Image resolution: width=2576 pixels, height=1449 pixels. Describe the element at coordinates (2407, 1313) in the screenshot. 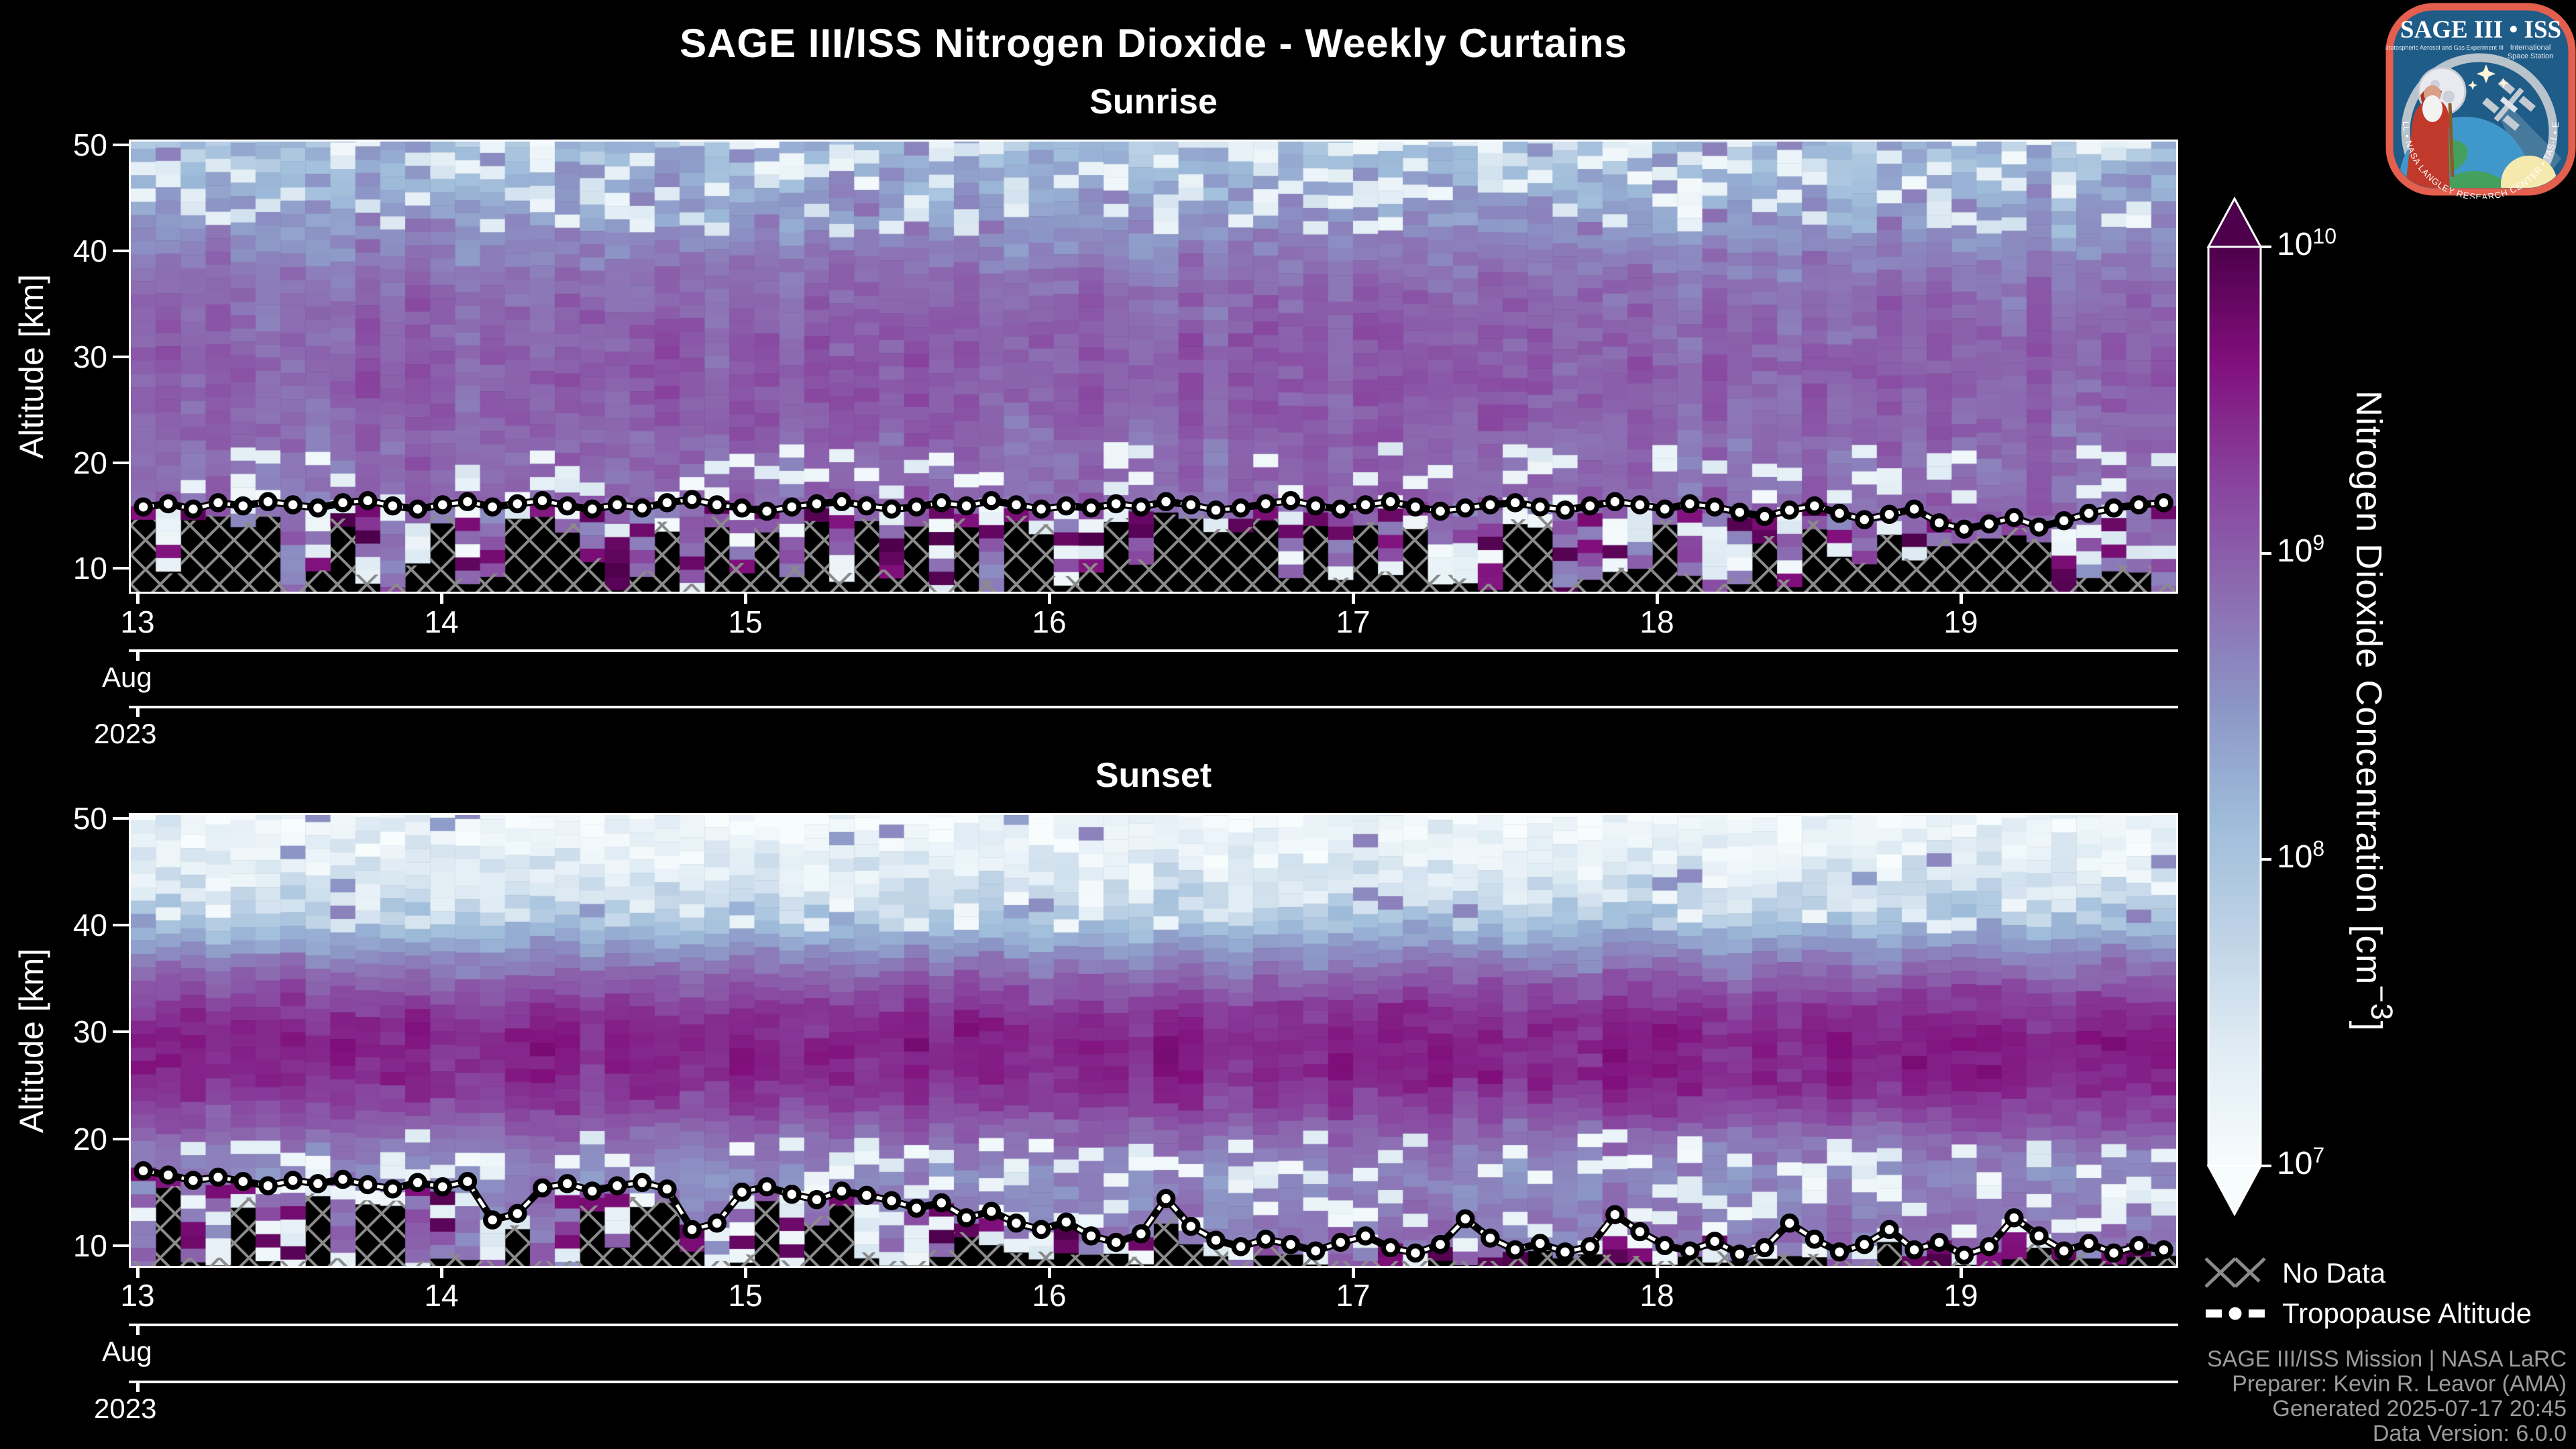

I see `tropopause-legend-label: Tropopause Altitude` at that location.